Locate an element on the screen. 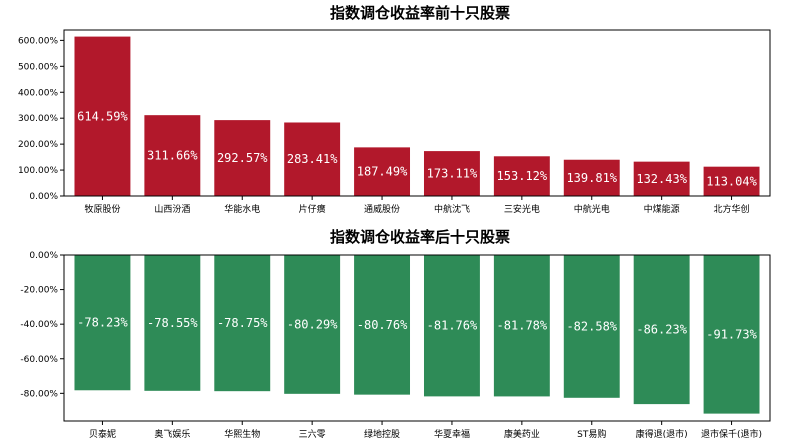 This screenshot has width=800, height=447. bottom-bar-value-label: -80.76% is located at coordinates (382, 325).